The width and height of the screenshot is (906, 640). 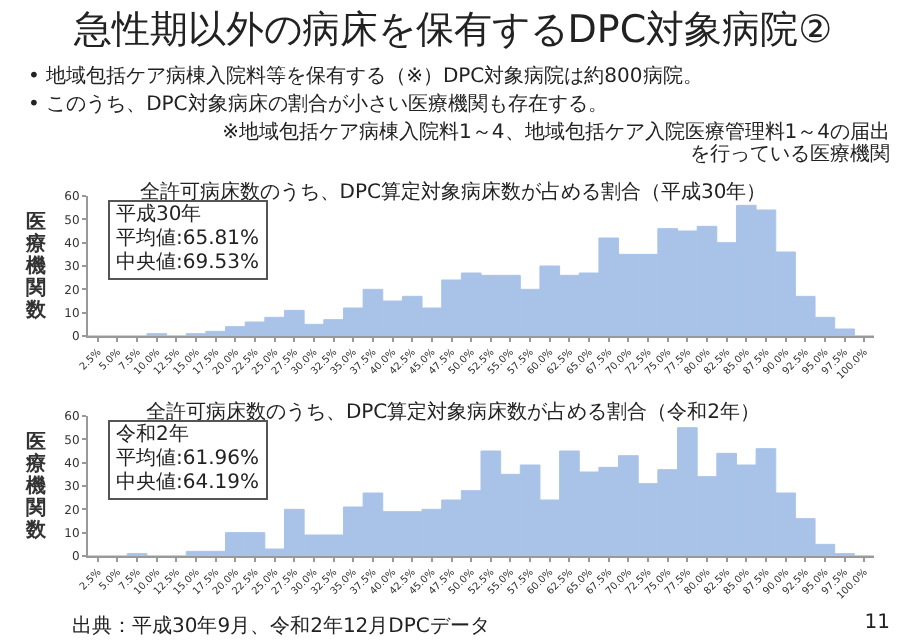 I want to click on chart-title: 全許可病床数のうち、DPC算定対象病床数が占める割合（平成30年）, so click(x=453, y=191).